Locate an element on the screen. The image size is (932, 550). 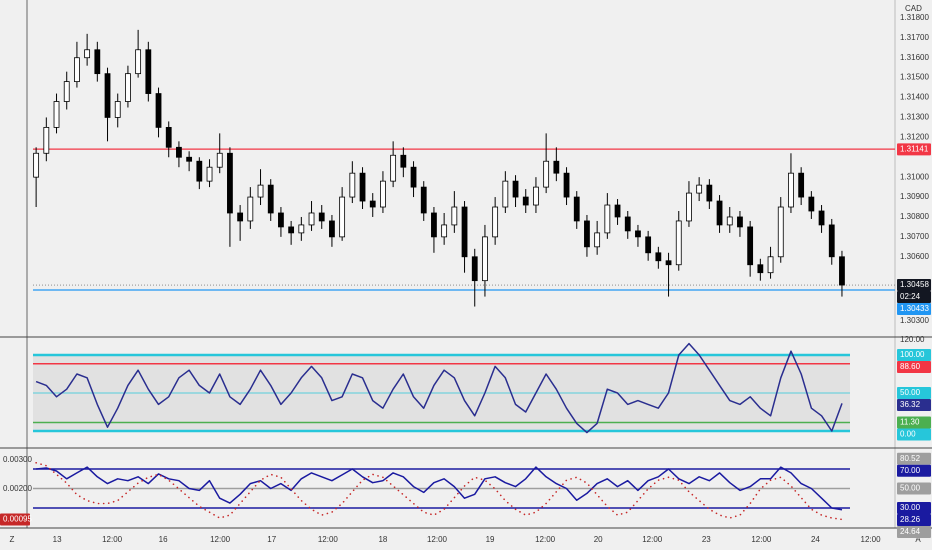
footer-icon: Z is located at coordinates (12, 539).